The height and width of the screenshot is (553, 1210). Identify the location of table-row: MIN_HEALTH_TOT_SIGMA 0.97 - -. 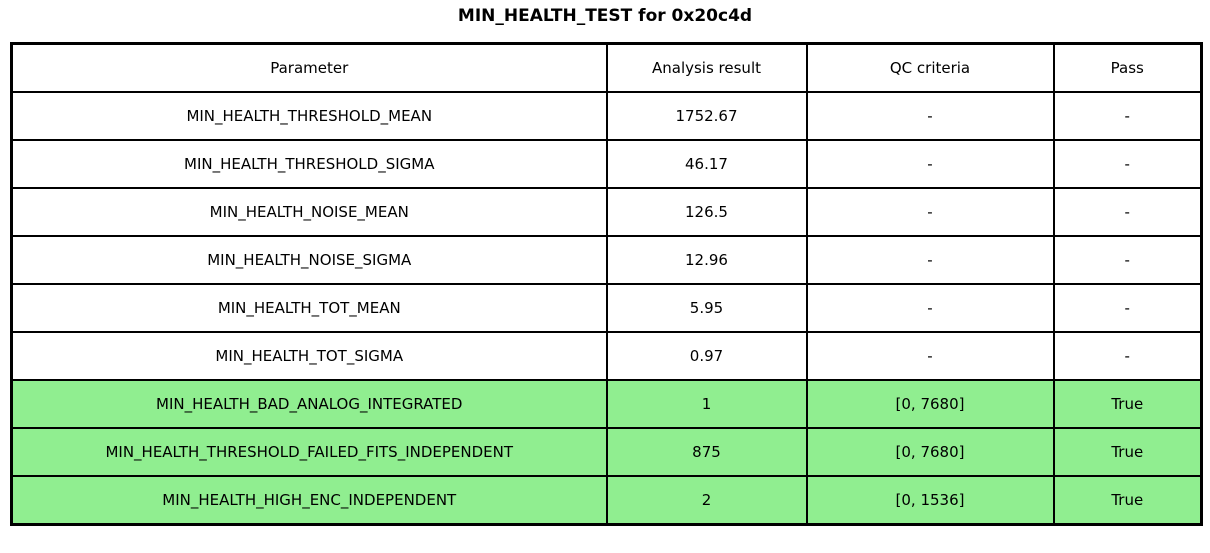
(606, 356).